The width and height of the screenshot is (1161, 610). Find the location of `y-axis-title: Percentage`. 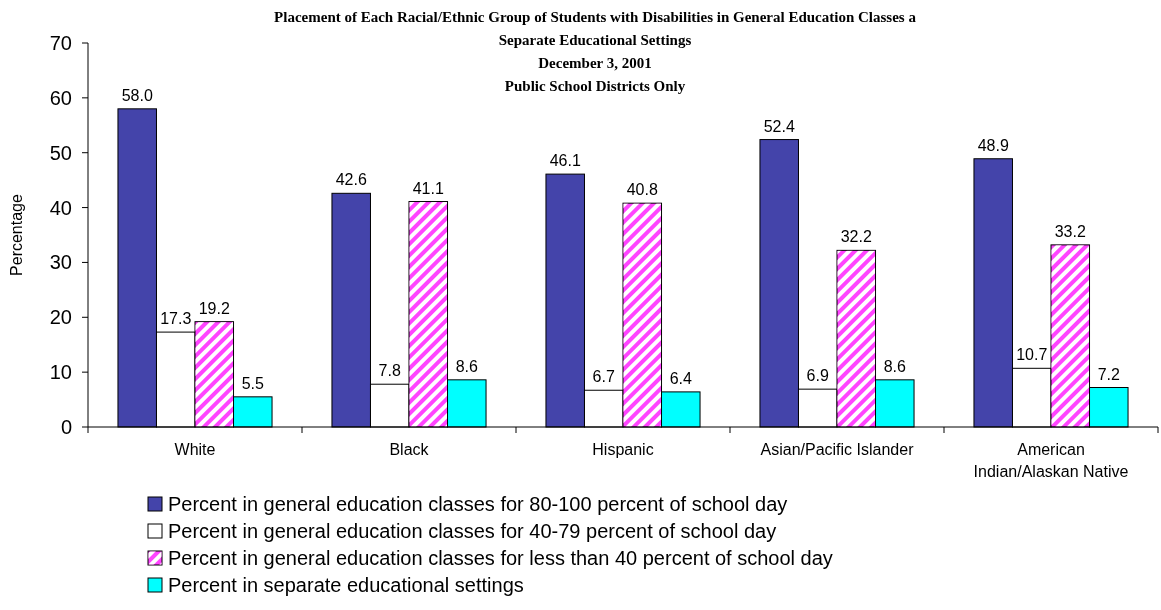

y-axis-title: Percentage is located at coordinates (16, 234).